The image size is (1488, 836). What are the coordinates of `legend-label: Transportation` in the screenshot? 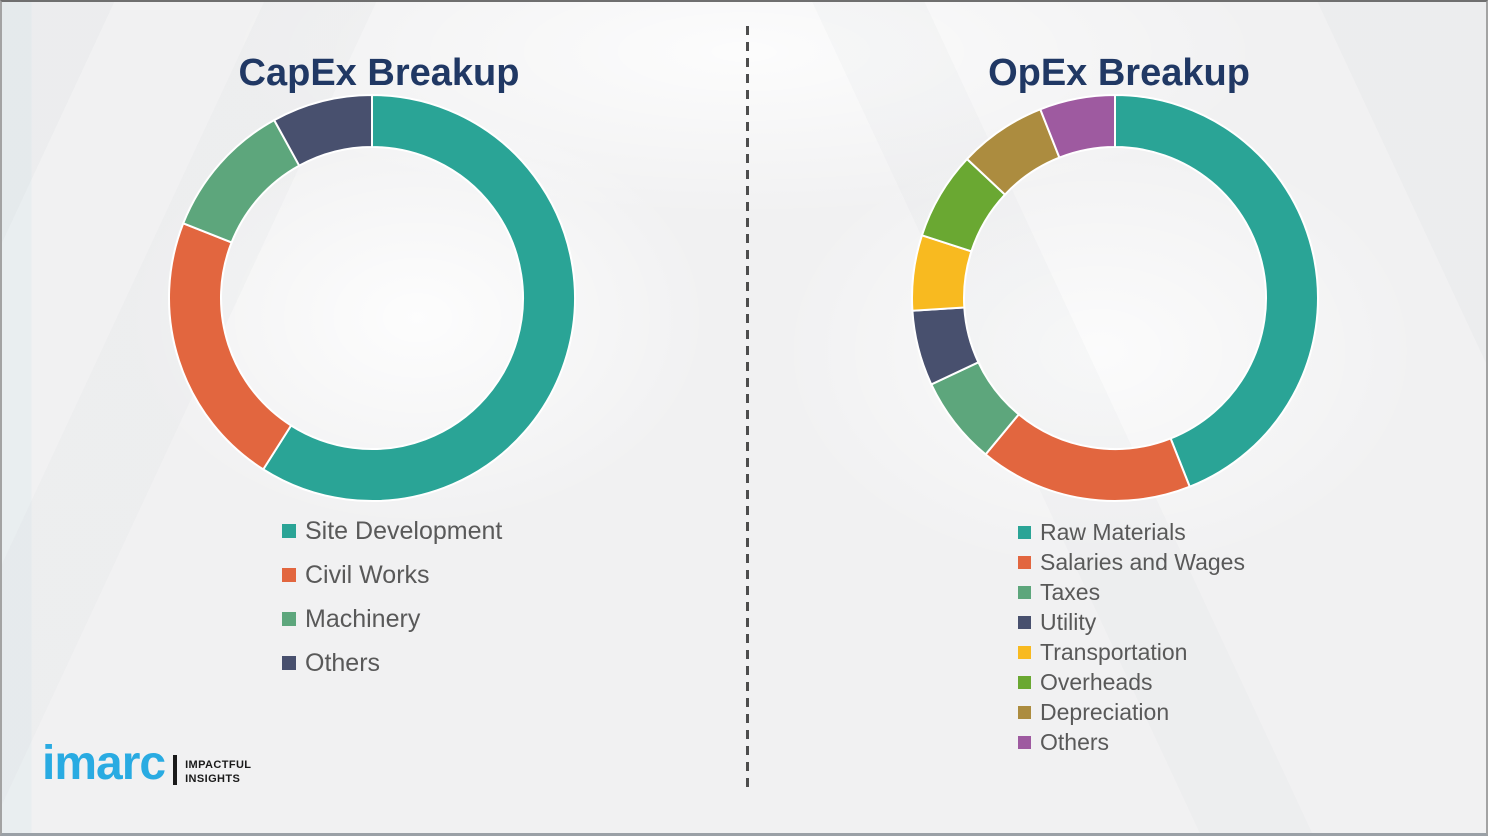 It's located at (1114, 651).